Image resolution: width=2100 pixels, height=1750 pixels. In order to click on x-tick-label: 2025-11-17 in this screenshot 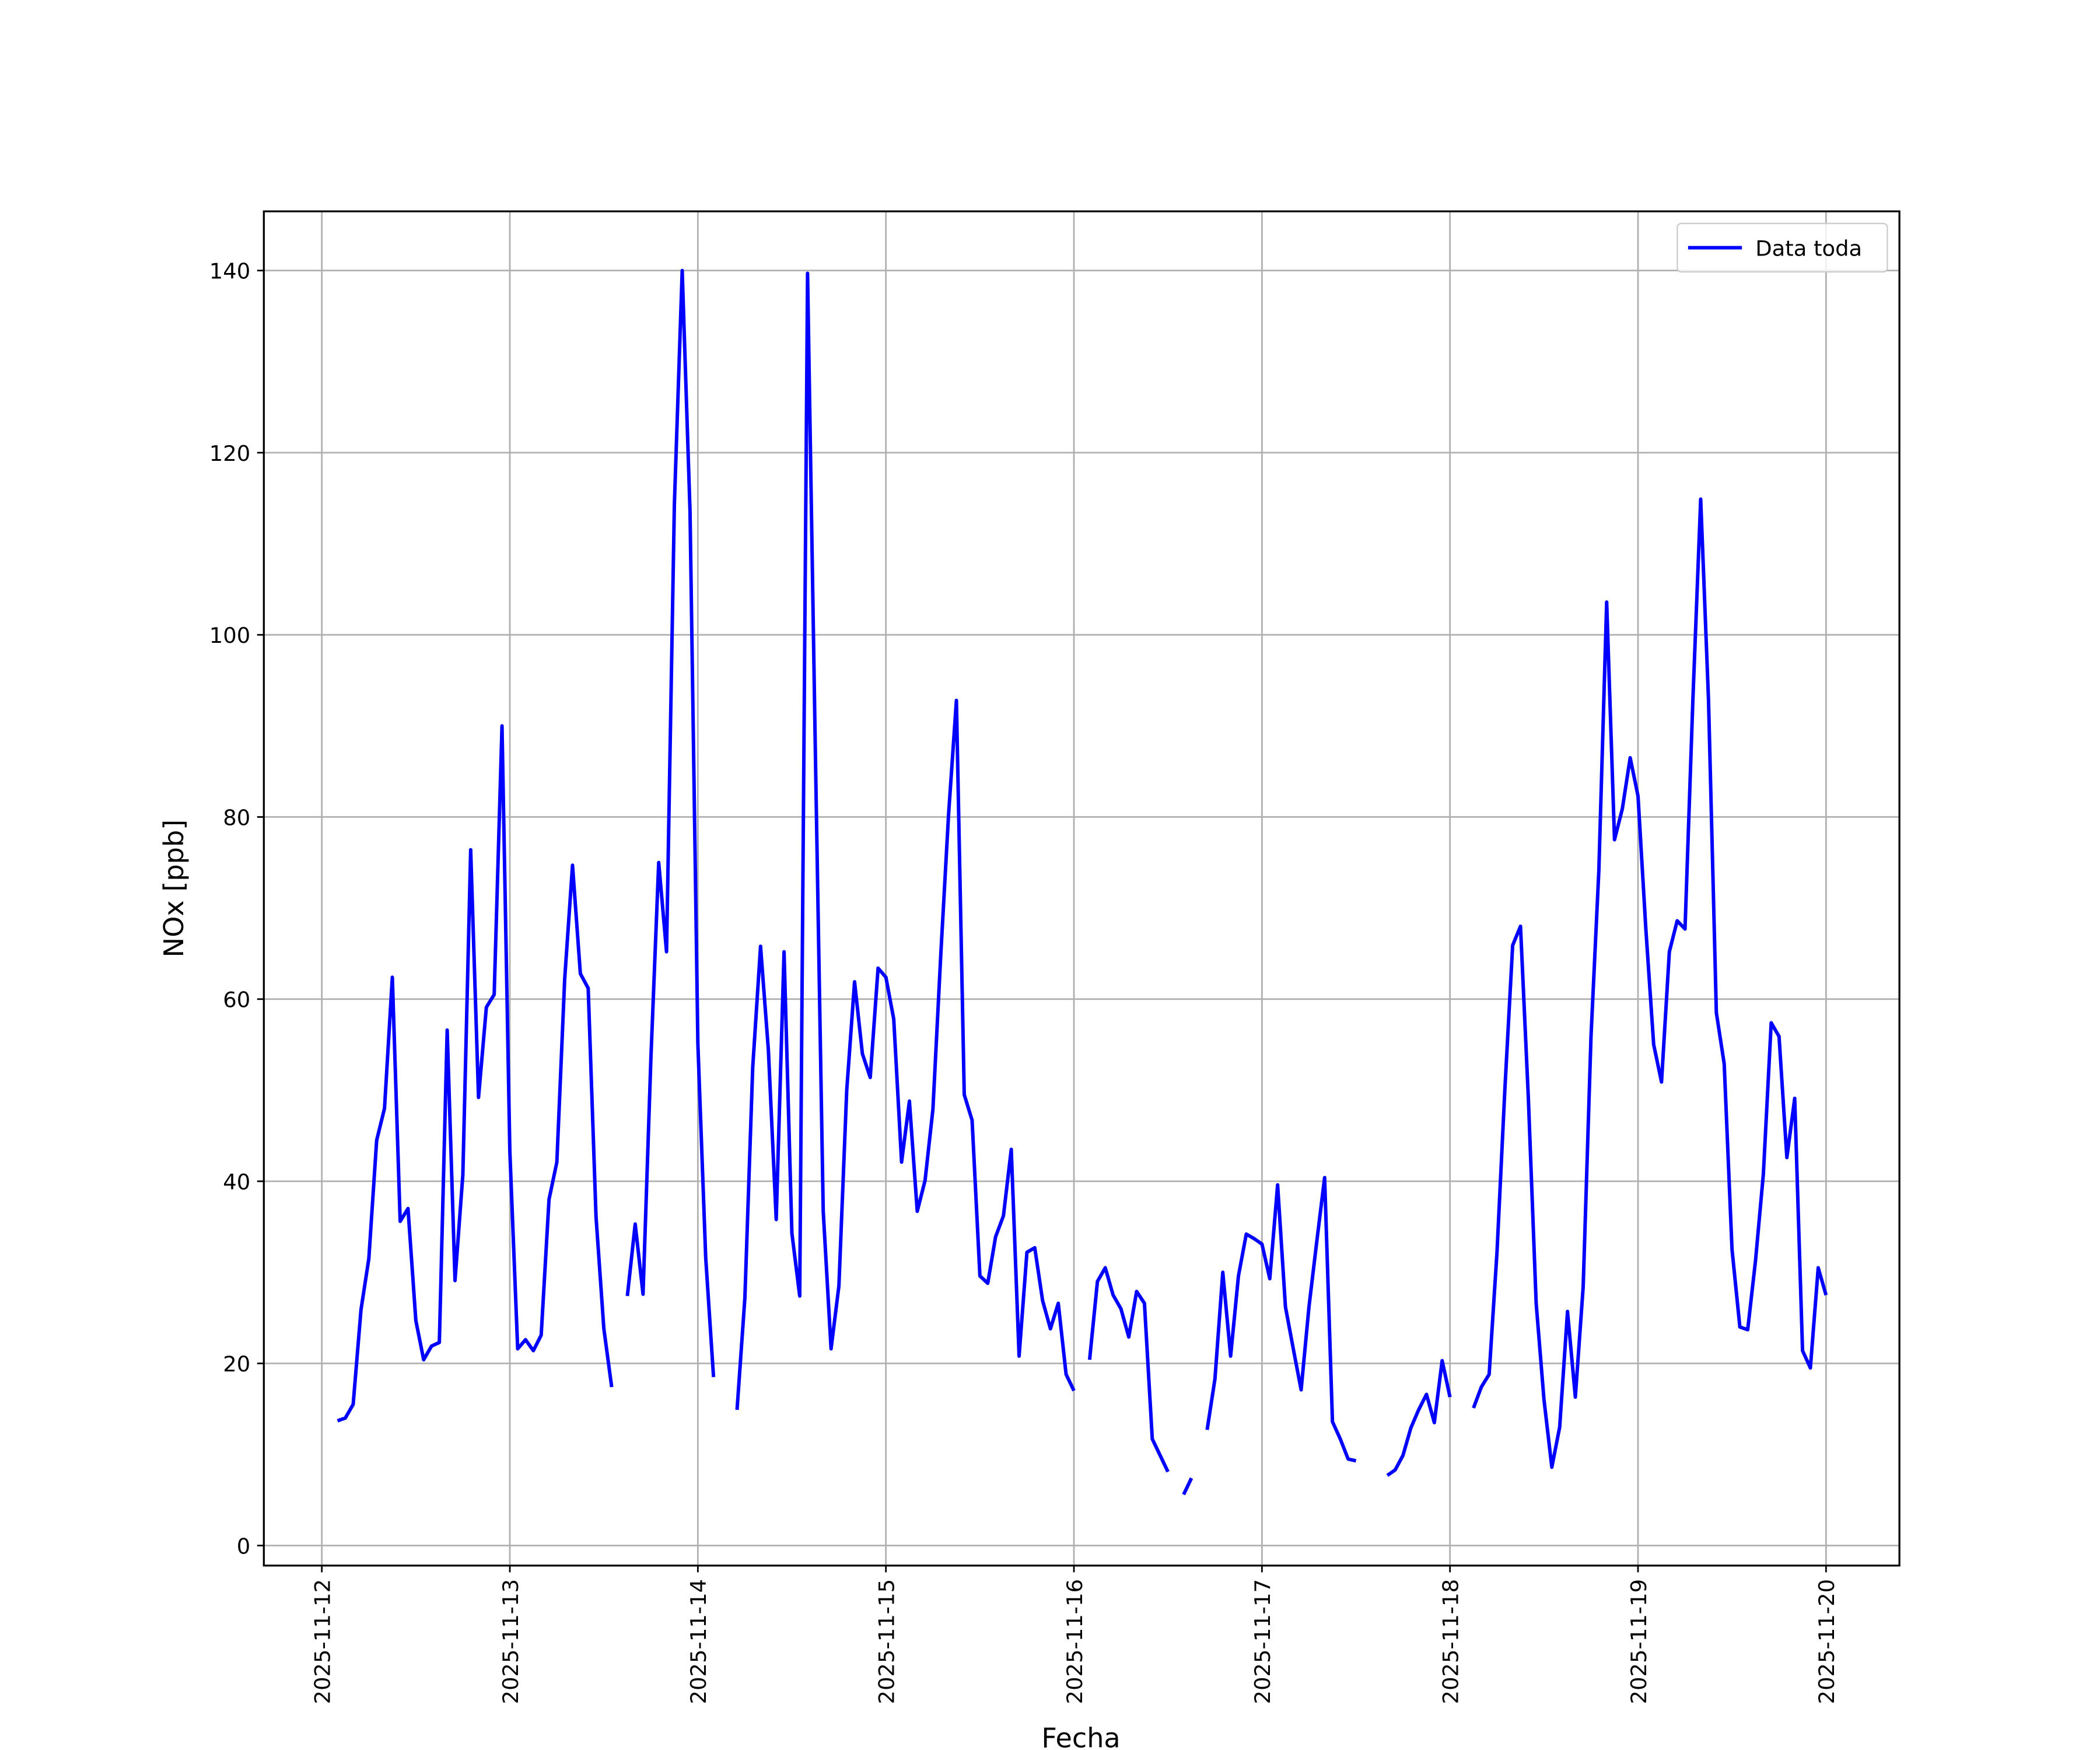, I will do `click(1262, 1641)`.